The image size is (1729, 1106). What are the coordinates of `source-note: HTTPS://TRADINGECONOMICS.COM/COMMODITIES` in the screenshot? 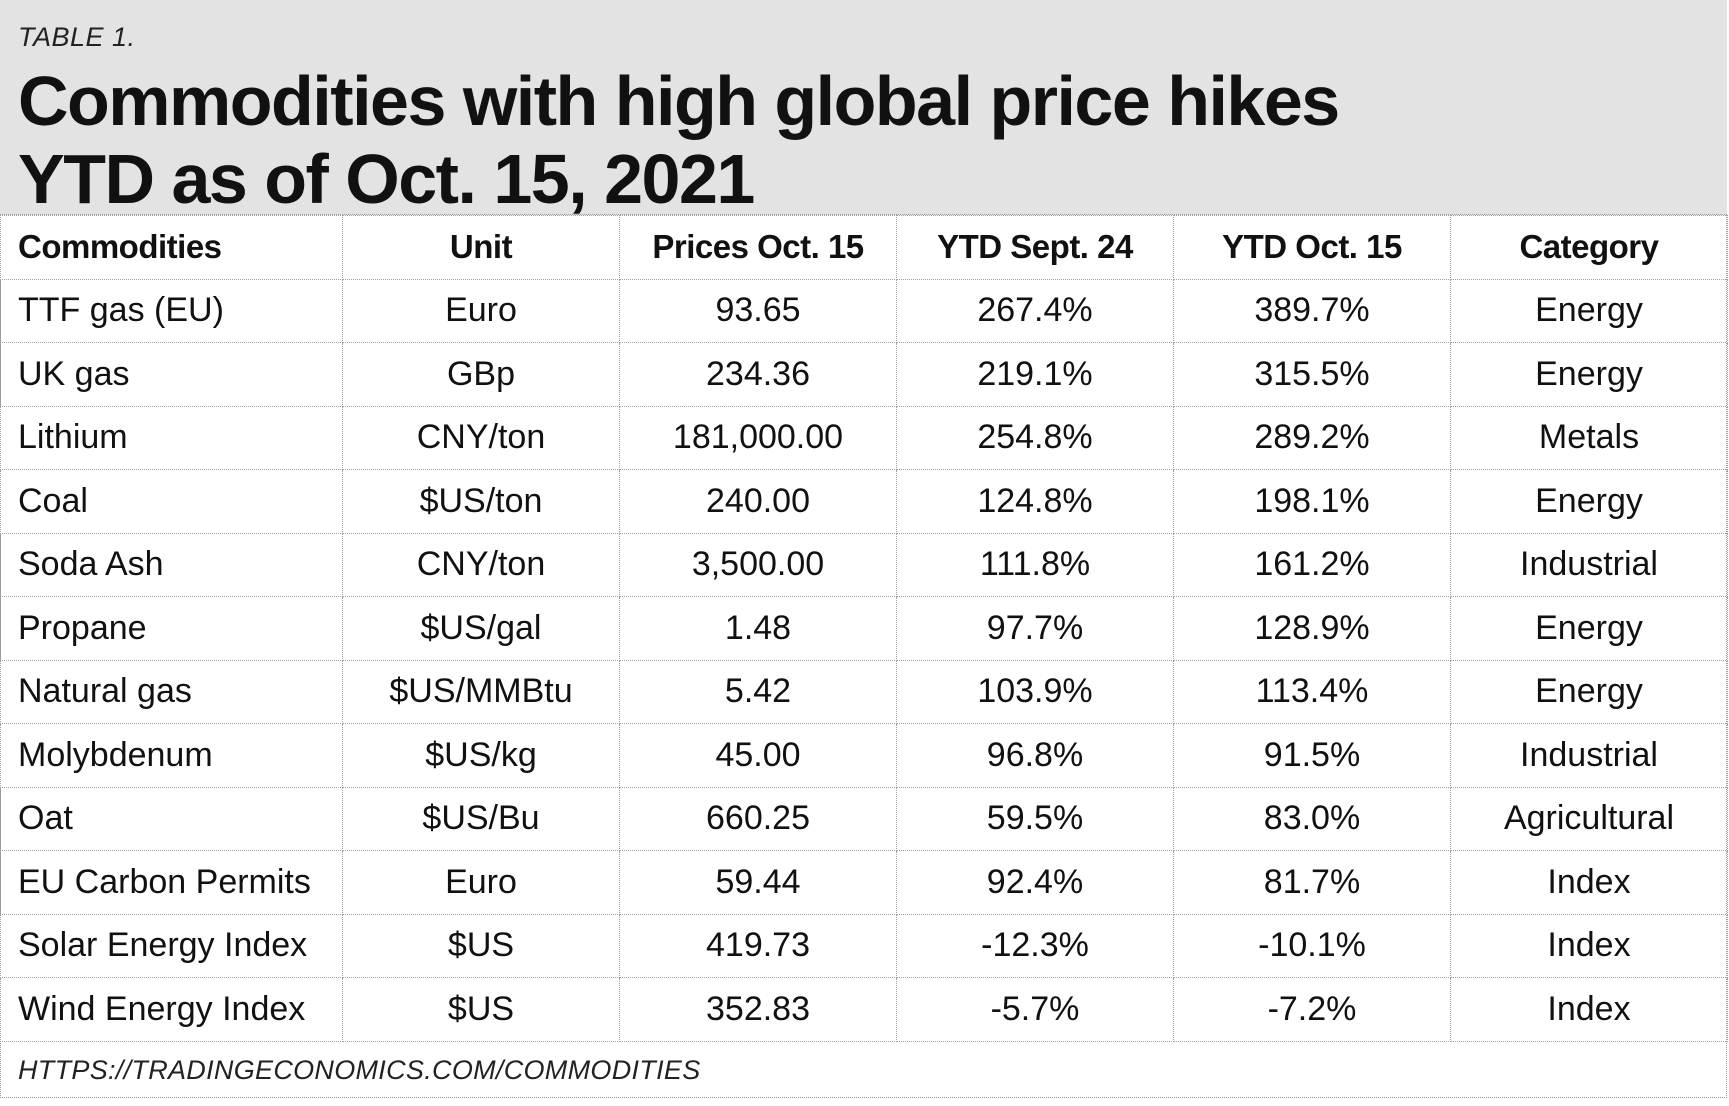 It's located at (359, 1070).